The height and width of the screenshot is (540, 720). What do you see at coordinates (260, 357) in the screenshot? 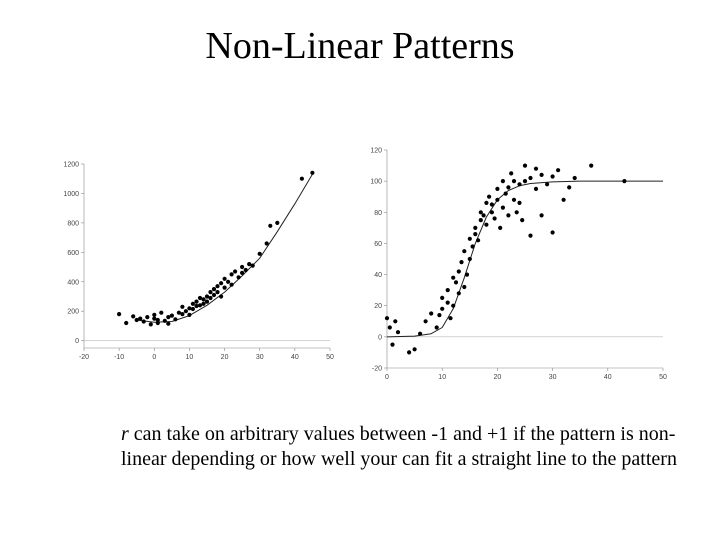
I see `x-tick-label: 30` at bounding box center [260, 357].